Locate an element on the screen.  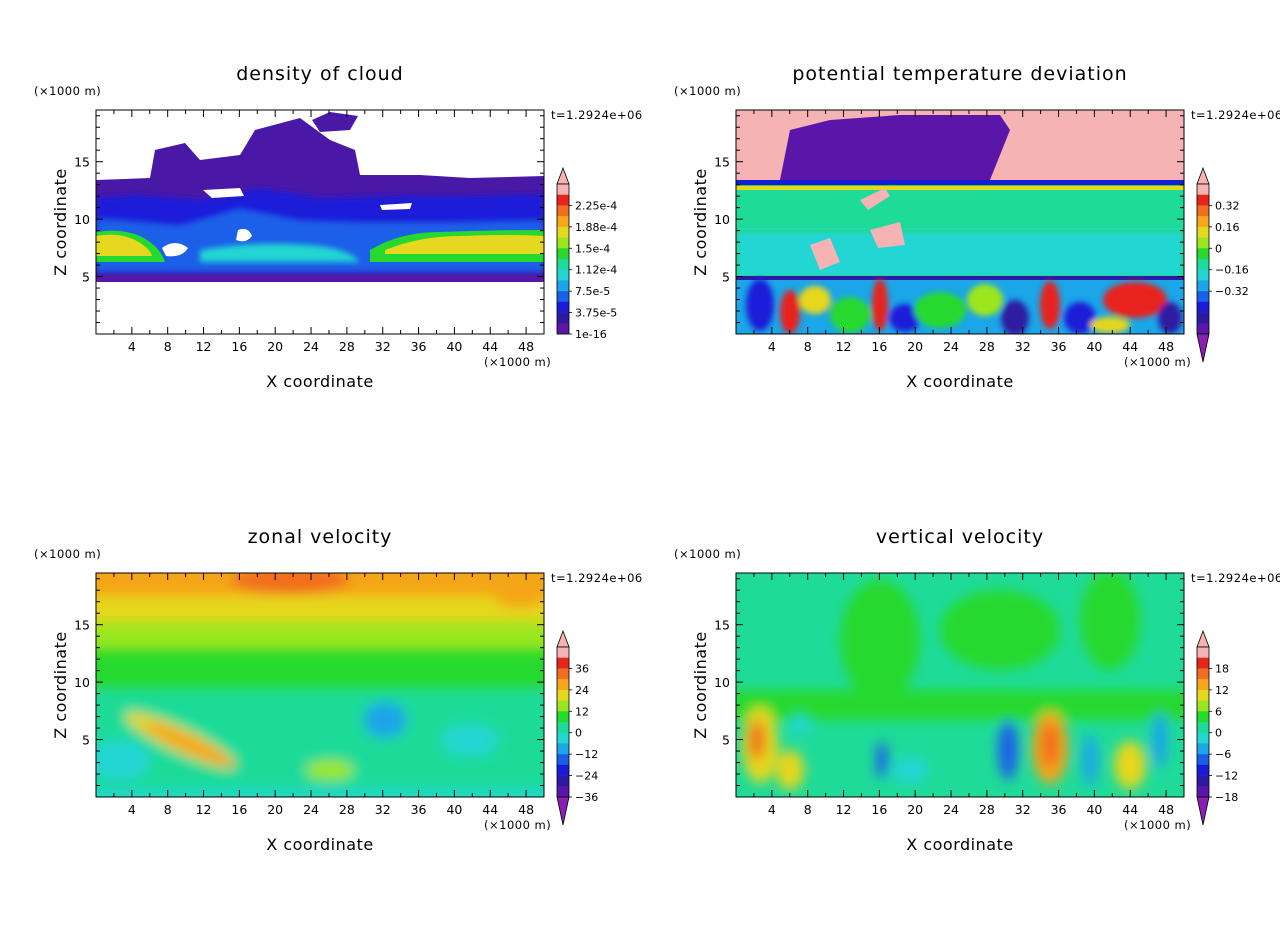
colorbar-label: 1.5e-4 is located at coordinates (592, 248).